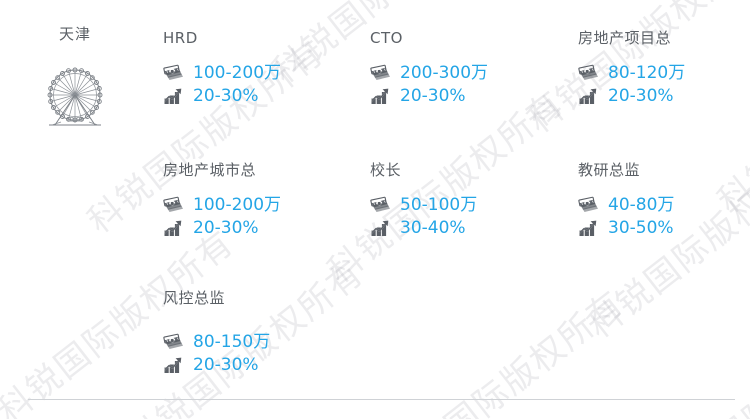 Image resolution: width=750 pixels, height=419 pixels. Describe the element at coordinates (641, 227) in the screenshot. I see `growth-value: 30-50%` at that location.